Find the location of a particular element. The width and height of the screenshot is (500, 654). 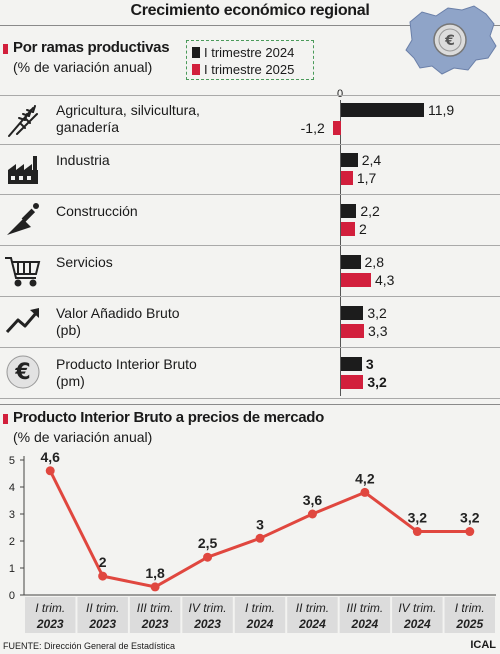

section2-subtitle: (% de variación anual) is located at coordinates (83, 437).